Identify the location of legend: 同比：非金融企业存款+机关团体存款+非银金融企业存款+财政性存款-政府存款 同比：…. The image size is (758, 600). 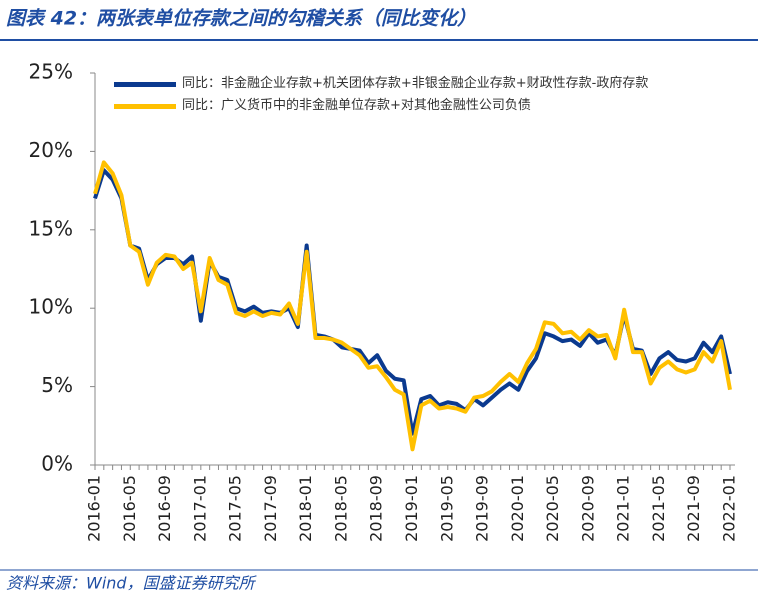
(419, 96).